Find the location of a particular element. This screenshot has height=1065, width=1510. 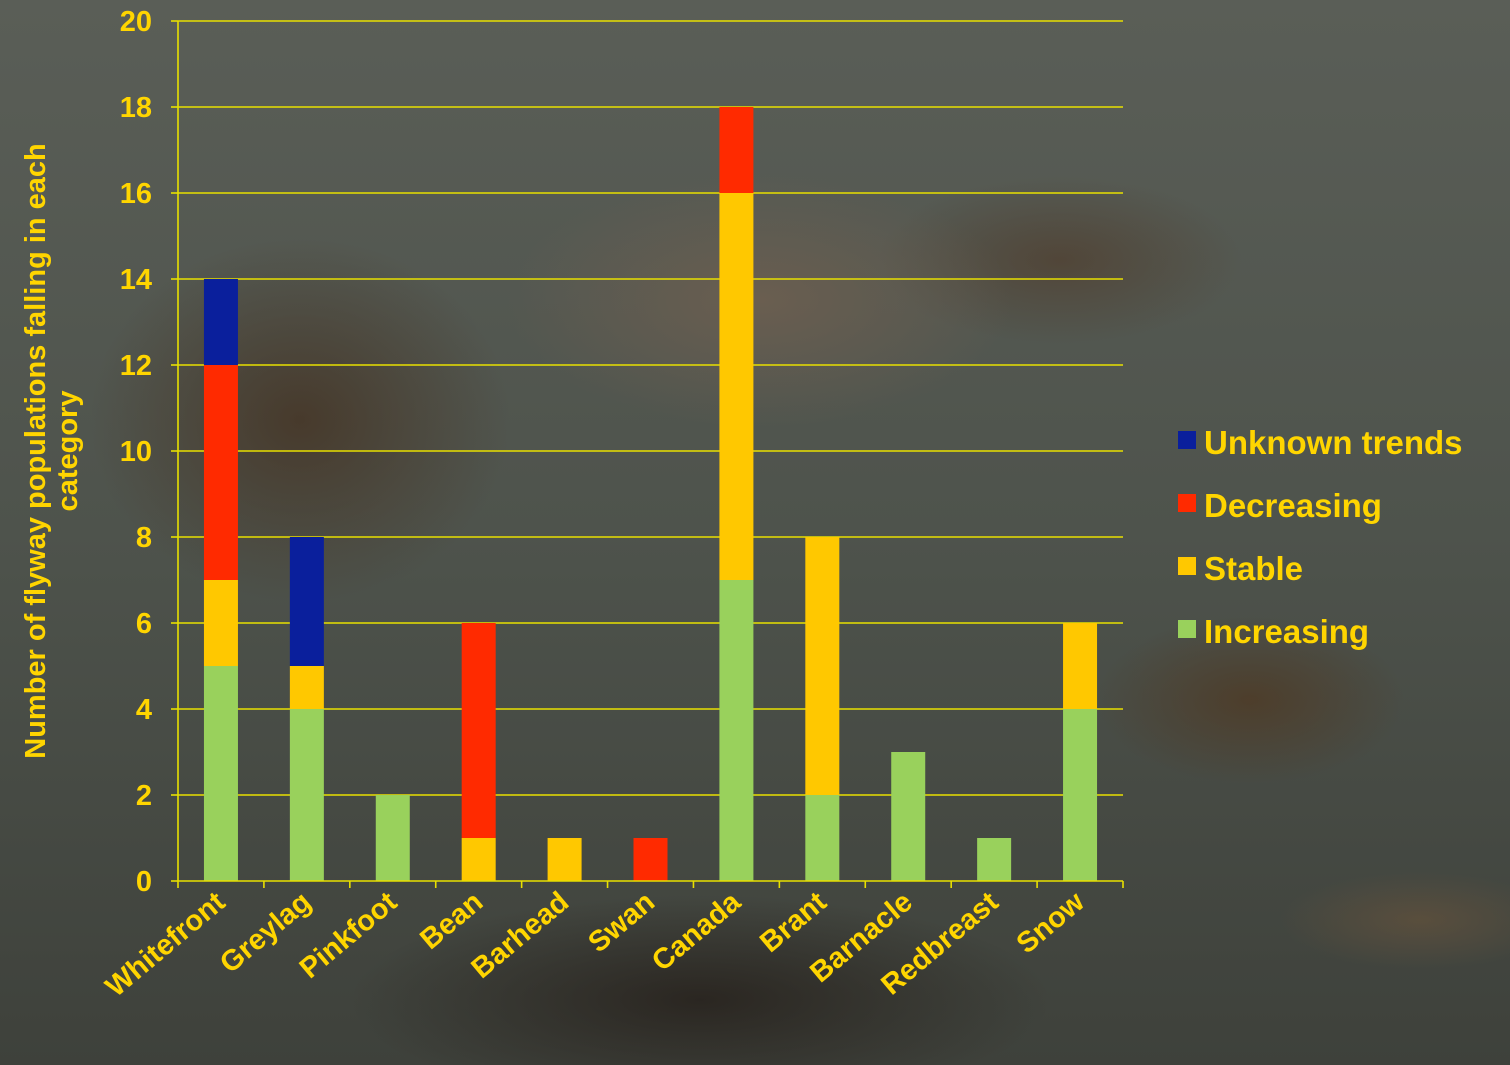

y-tick-label-20: 20 is located at coordinates (136, 22).